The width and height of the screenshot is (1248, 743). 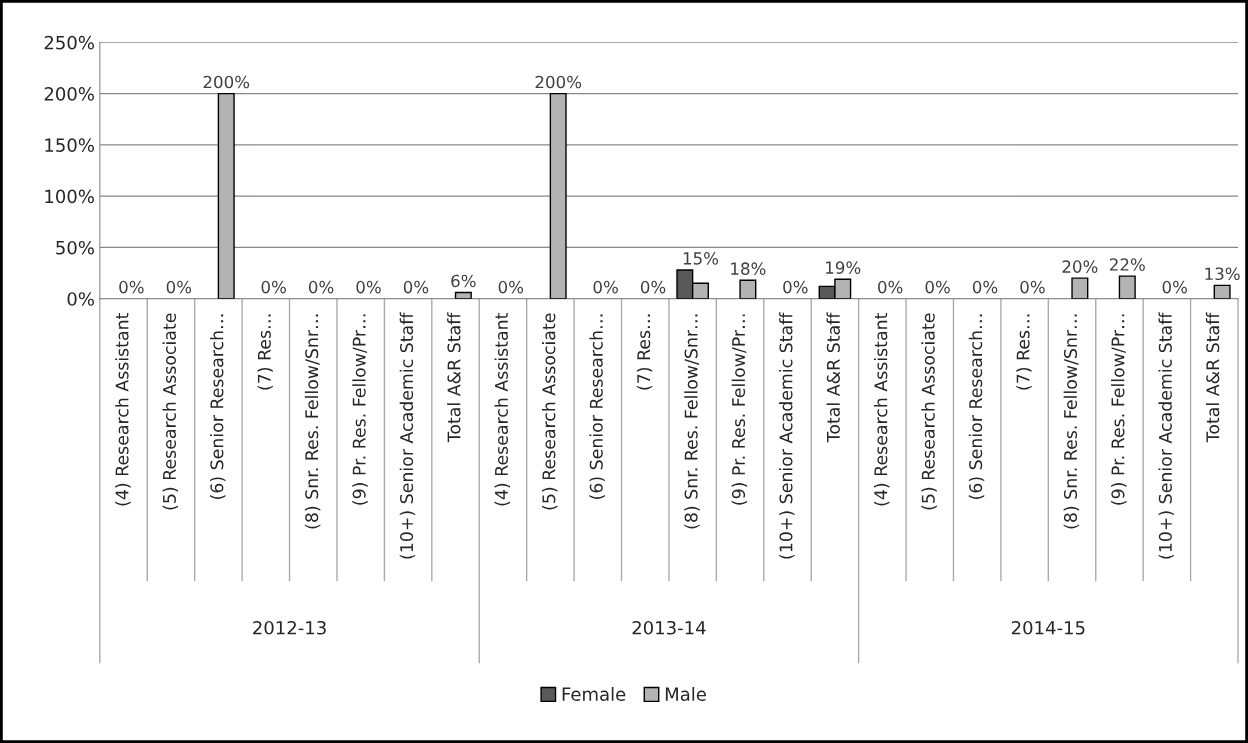 I want to click on legend-label: Male, so click(x=685, y=693).